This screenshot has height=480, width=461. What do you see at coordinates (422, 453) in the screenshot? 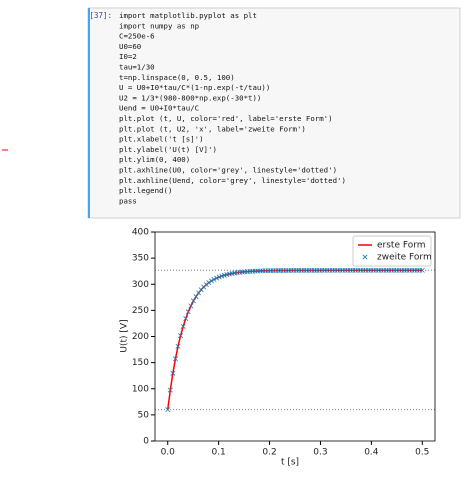
I see `x-tick-label: 0.5` at bounding box center [422, 453].